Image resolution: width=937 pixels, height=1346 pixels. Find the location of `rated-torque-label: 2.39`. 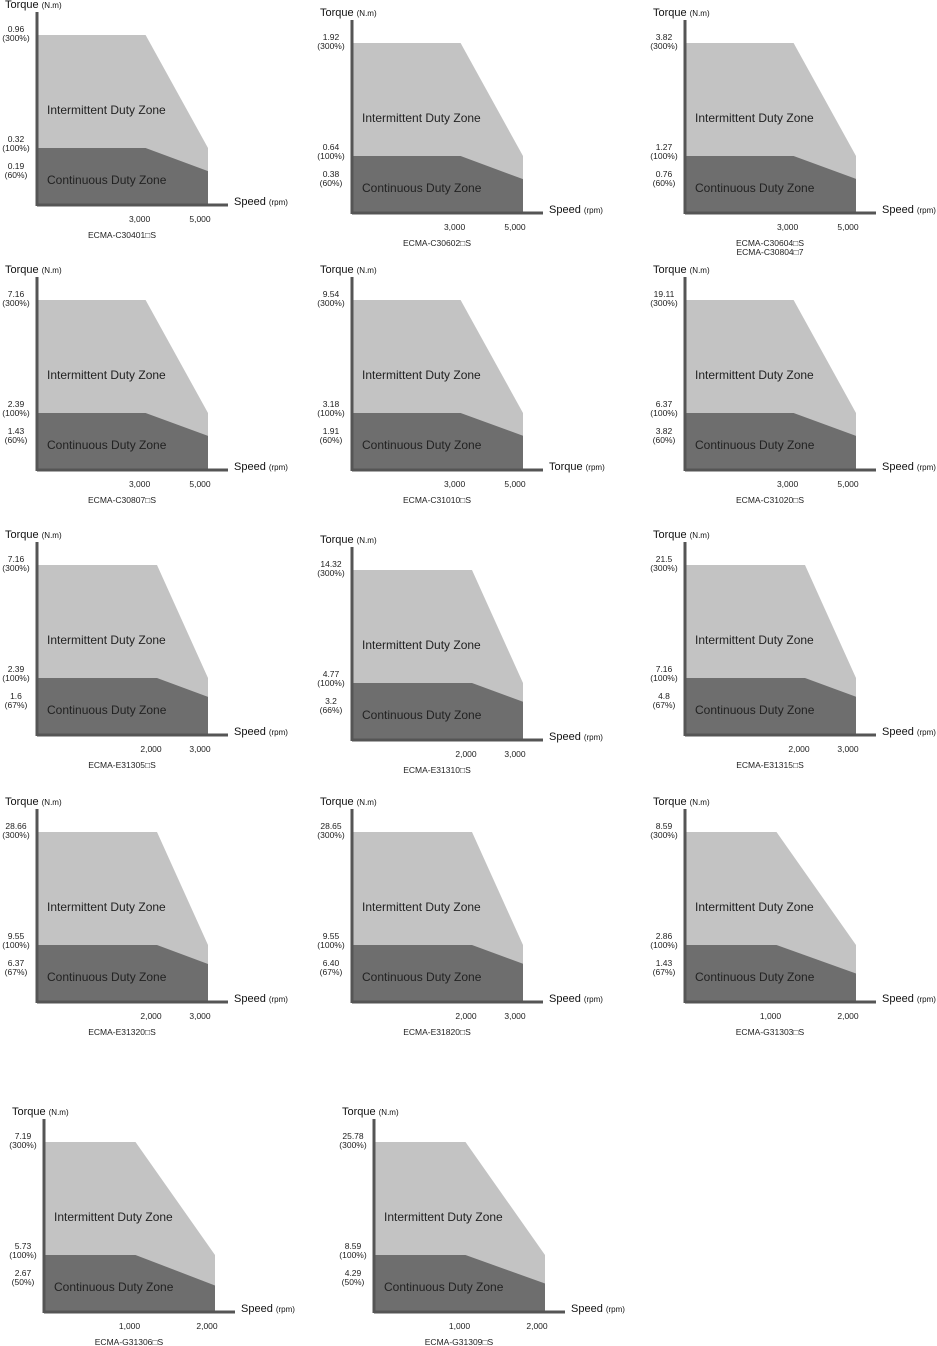

rated-torque-label: 2.39 is located at coordinates (16, 669).